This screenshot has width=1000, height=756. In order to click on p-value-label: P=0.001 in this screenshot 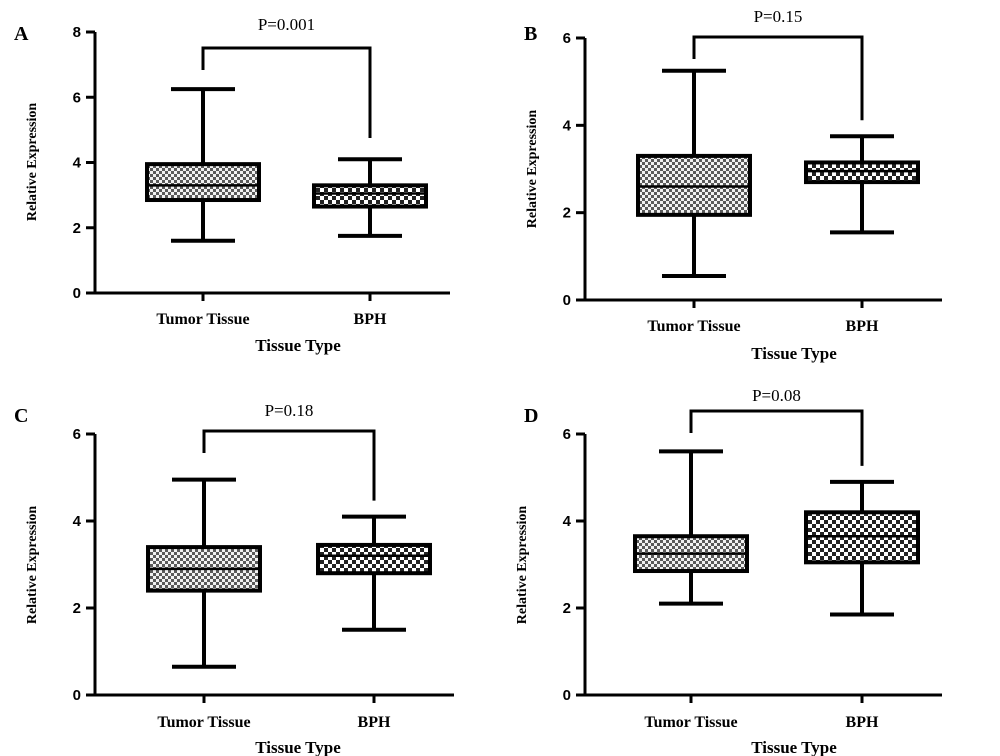, I will do `click(286, 24)`.